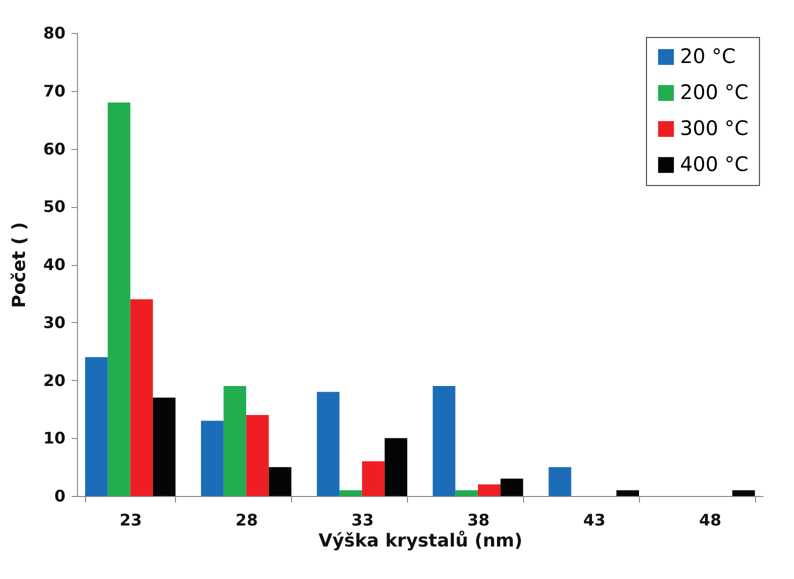 The height and width of the screenshot is (579, 794). What do you see at coordinates (420, 541) in the screenshot?
I see `x-axis-title: Výška krystalů (nm)` at bounding box center [420, 541].